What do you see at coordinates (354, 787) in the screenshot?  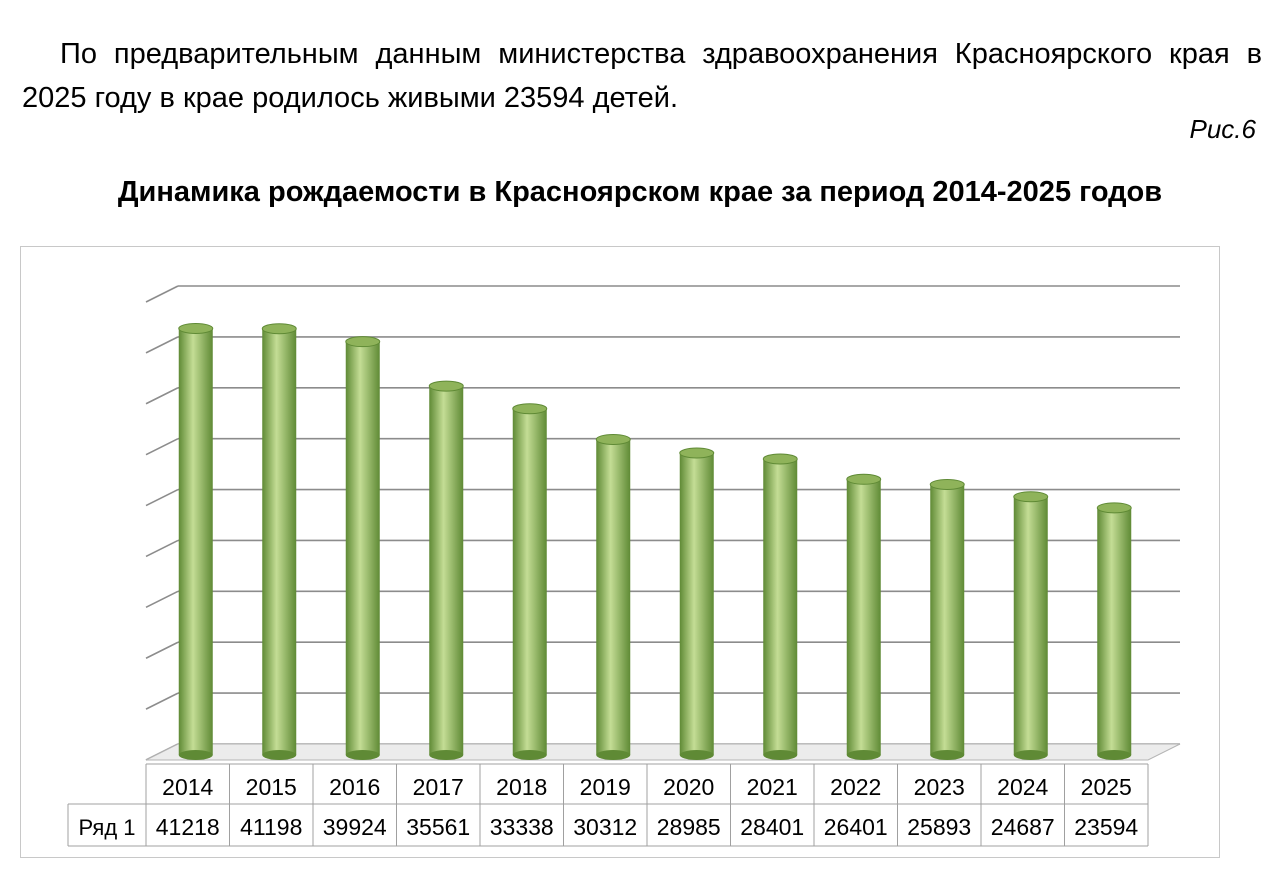 I see `category-label: 2016` at bounding box center [354, 787].